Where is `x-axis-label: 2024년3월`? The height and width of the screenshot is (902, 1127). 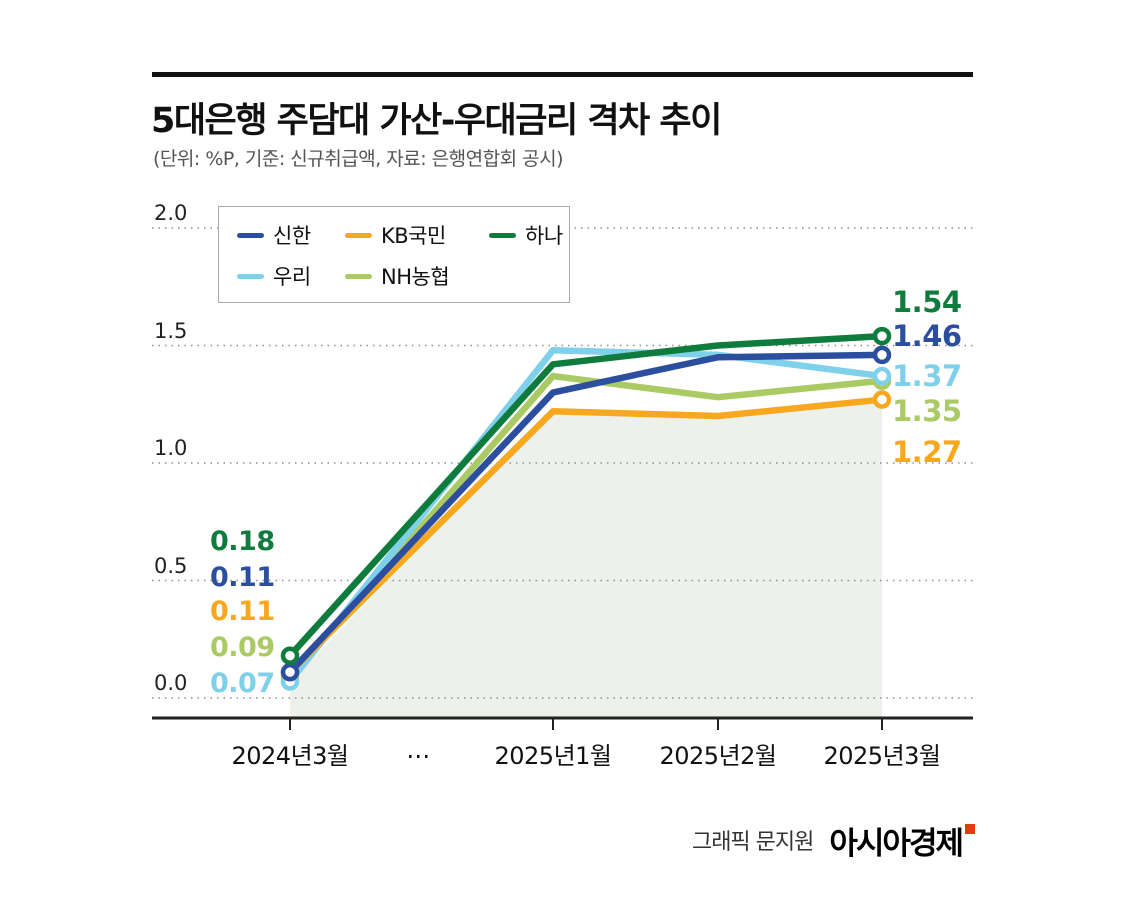 x-axis-label: 2024년3월 is located at coordinates (290, 756).